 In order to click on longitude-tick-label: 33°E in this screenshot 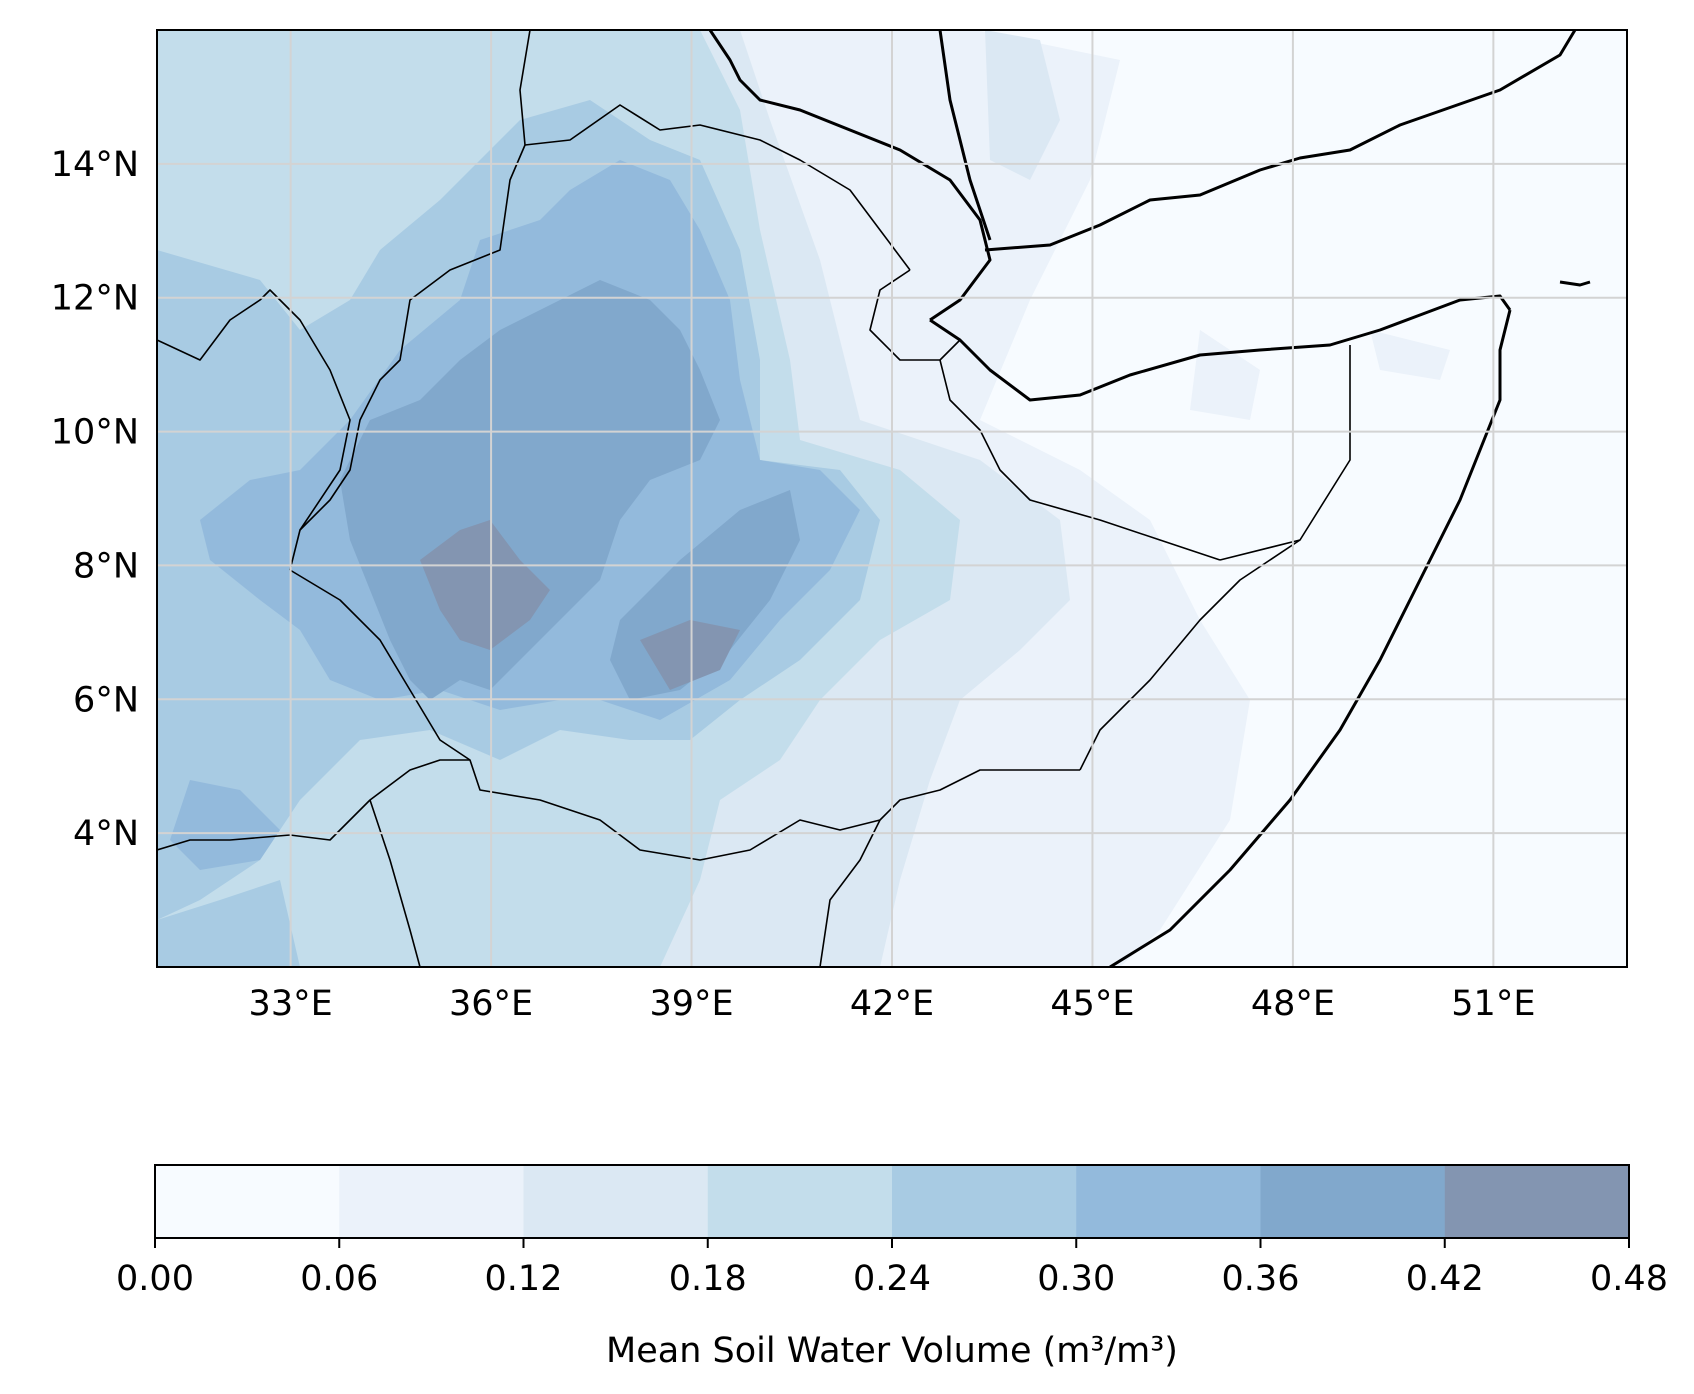, I will do `click(291, 1004)`.